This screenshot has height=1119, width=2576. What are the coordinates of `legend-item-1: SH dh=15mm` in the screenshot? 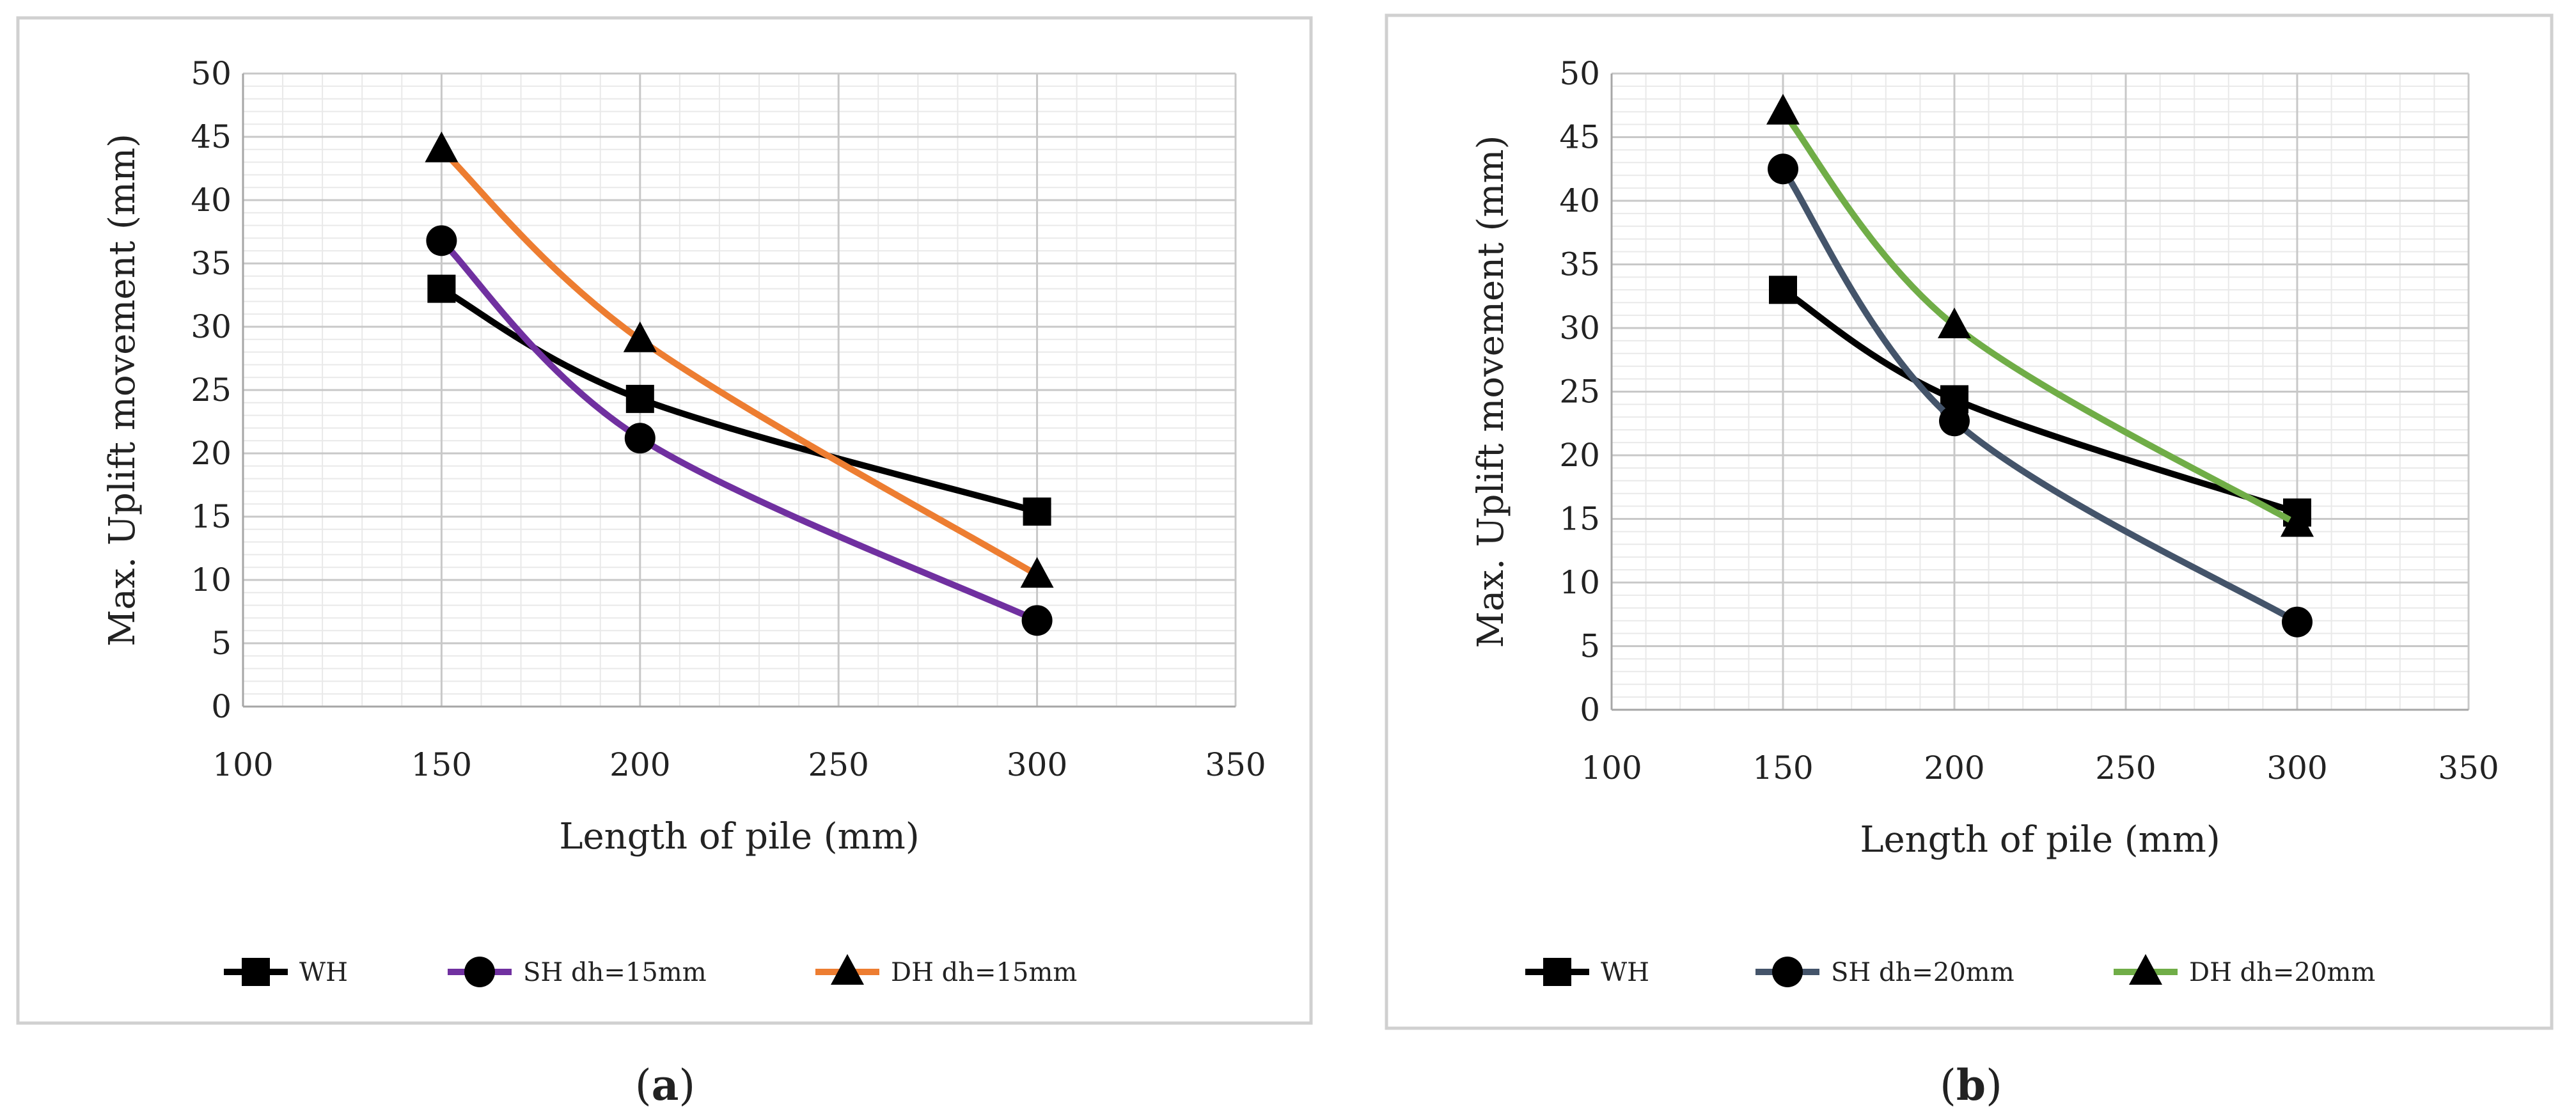 It's located at (577, 972).